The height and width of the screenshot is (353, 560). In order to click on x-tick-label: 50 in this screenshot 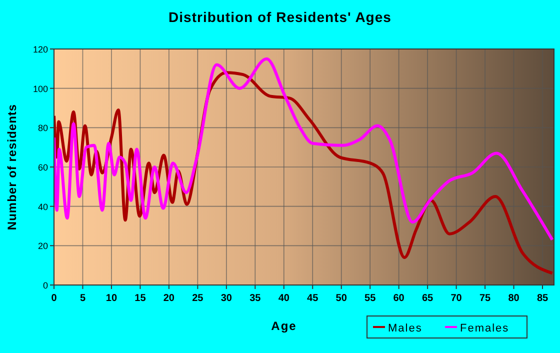, I will do `click(342, 298)`.